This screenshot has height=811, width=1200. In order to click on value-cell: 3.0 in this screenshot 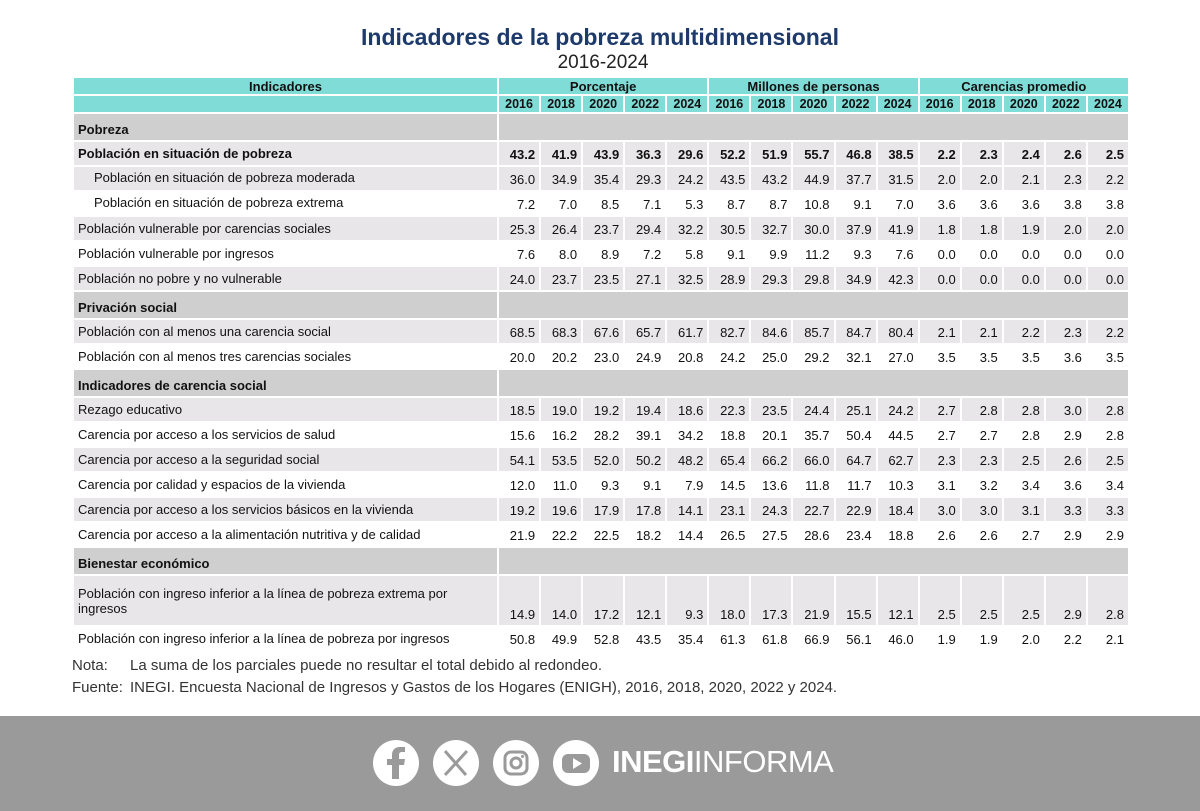, I will do `click(939, 509)`.